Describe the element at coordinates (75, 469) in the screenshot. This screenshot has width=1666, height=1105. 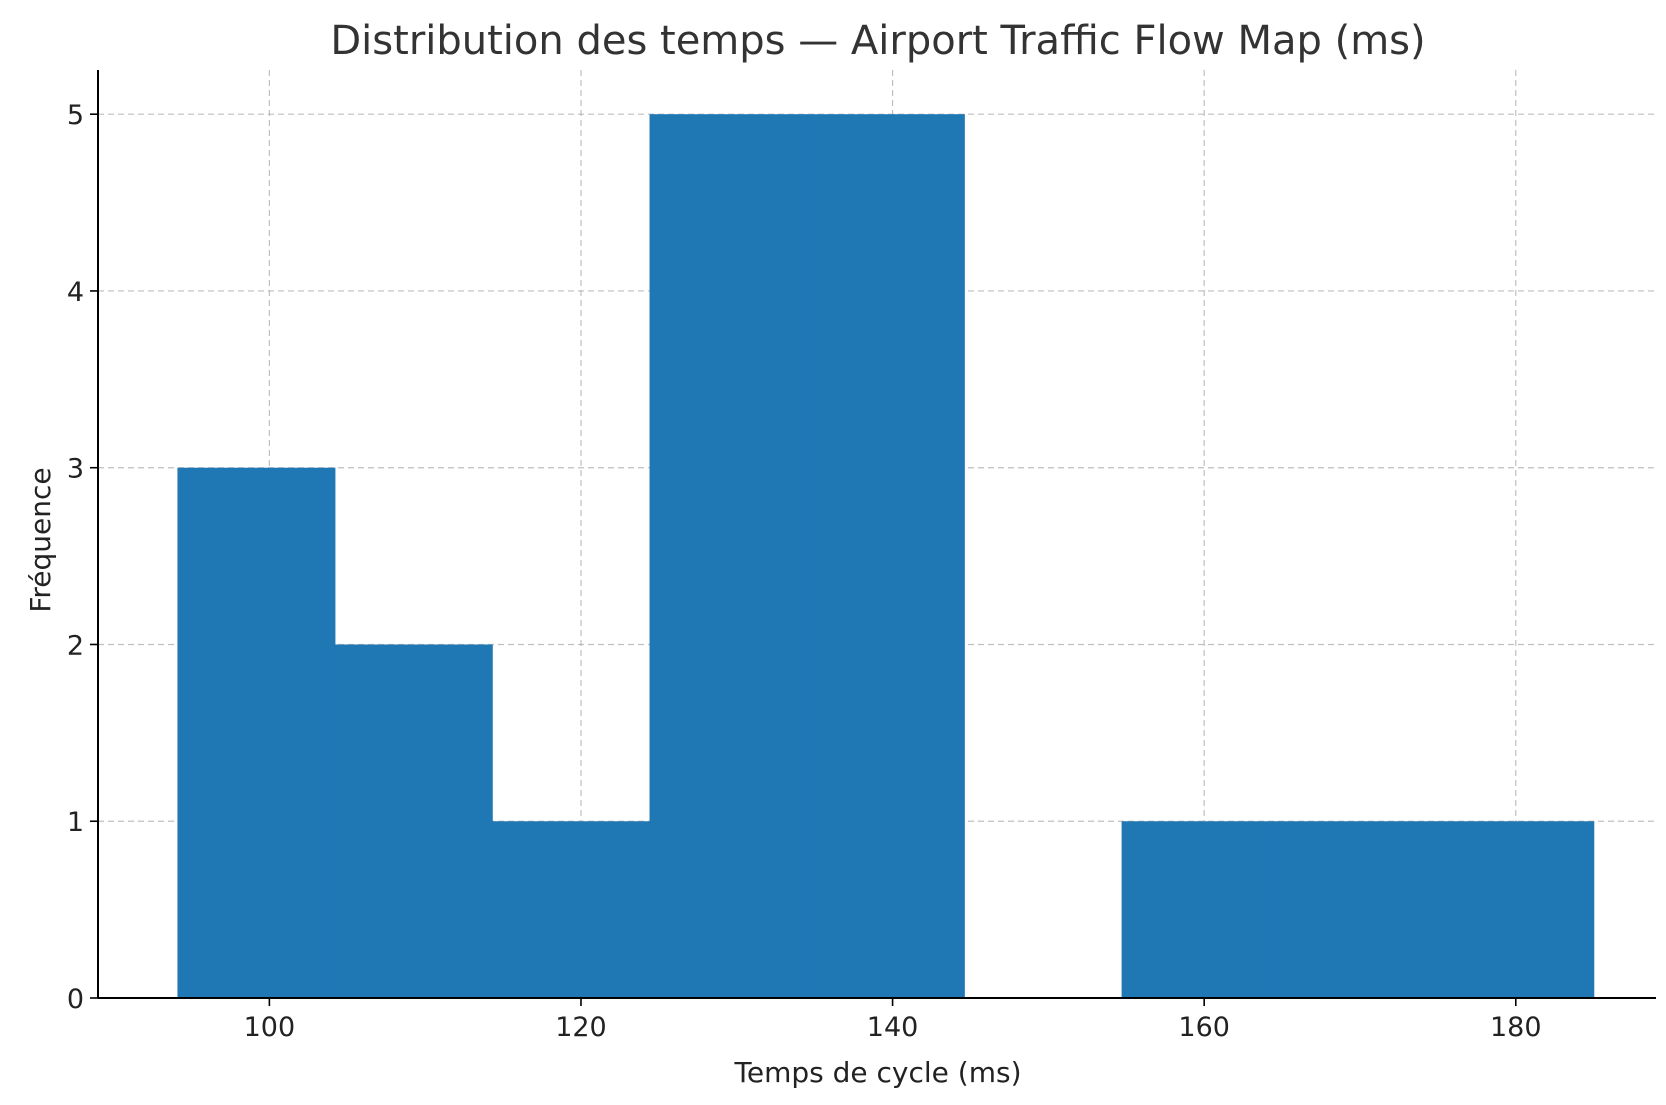
I see `y-tick-label: 3` at that location.